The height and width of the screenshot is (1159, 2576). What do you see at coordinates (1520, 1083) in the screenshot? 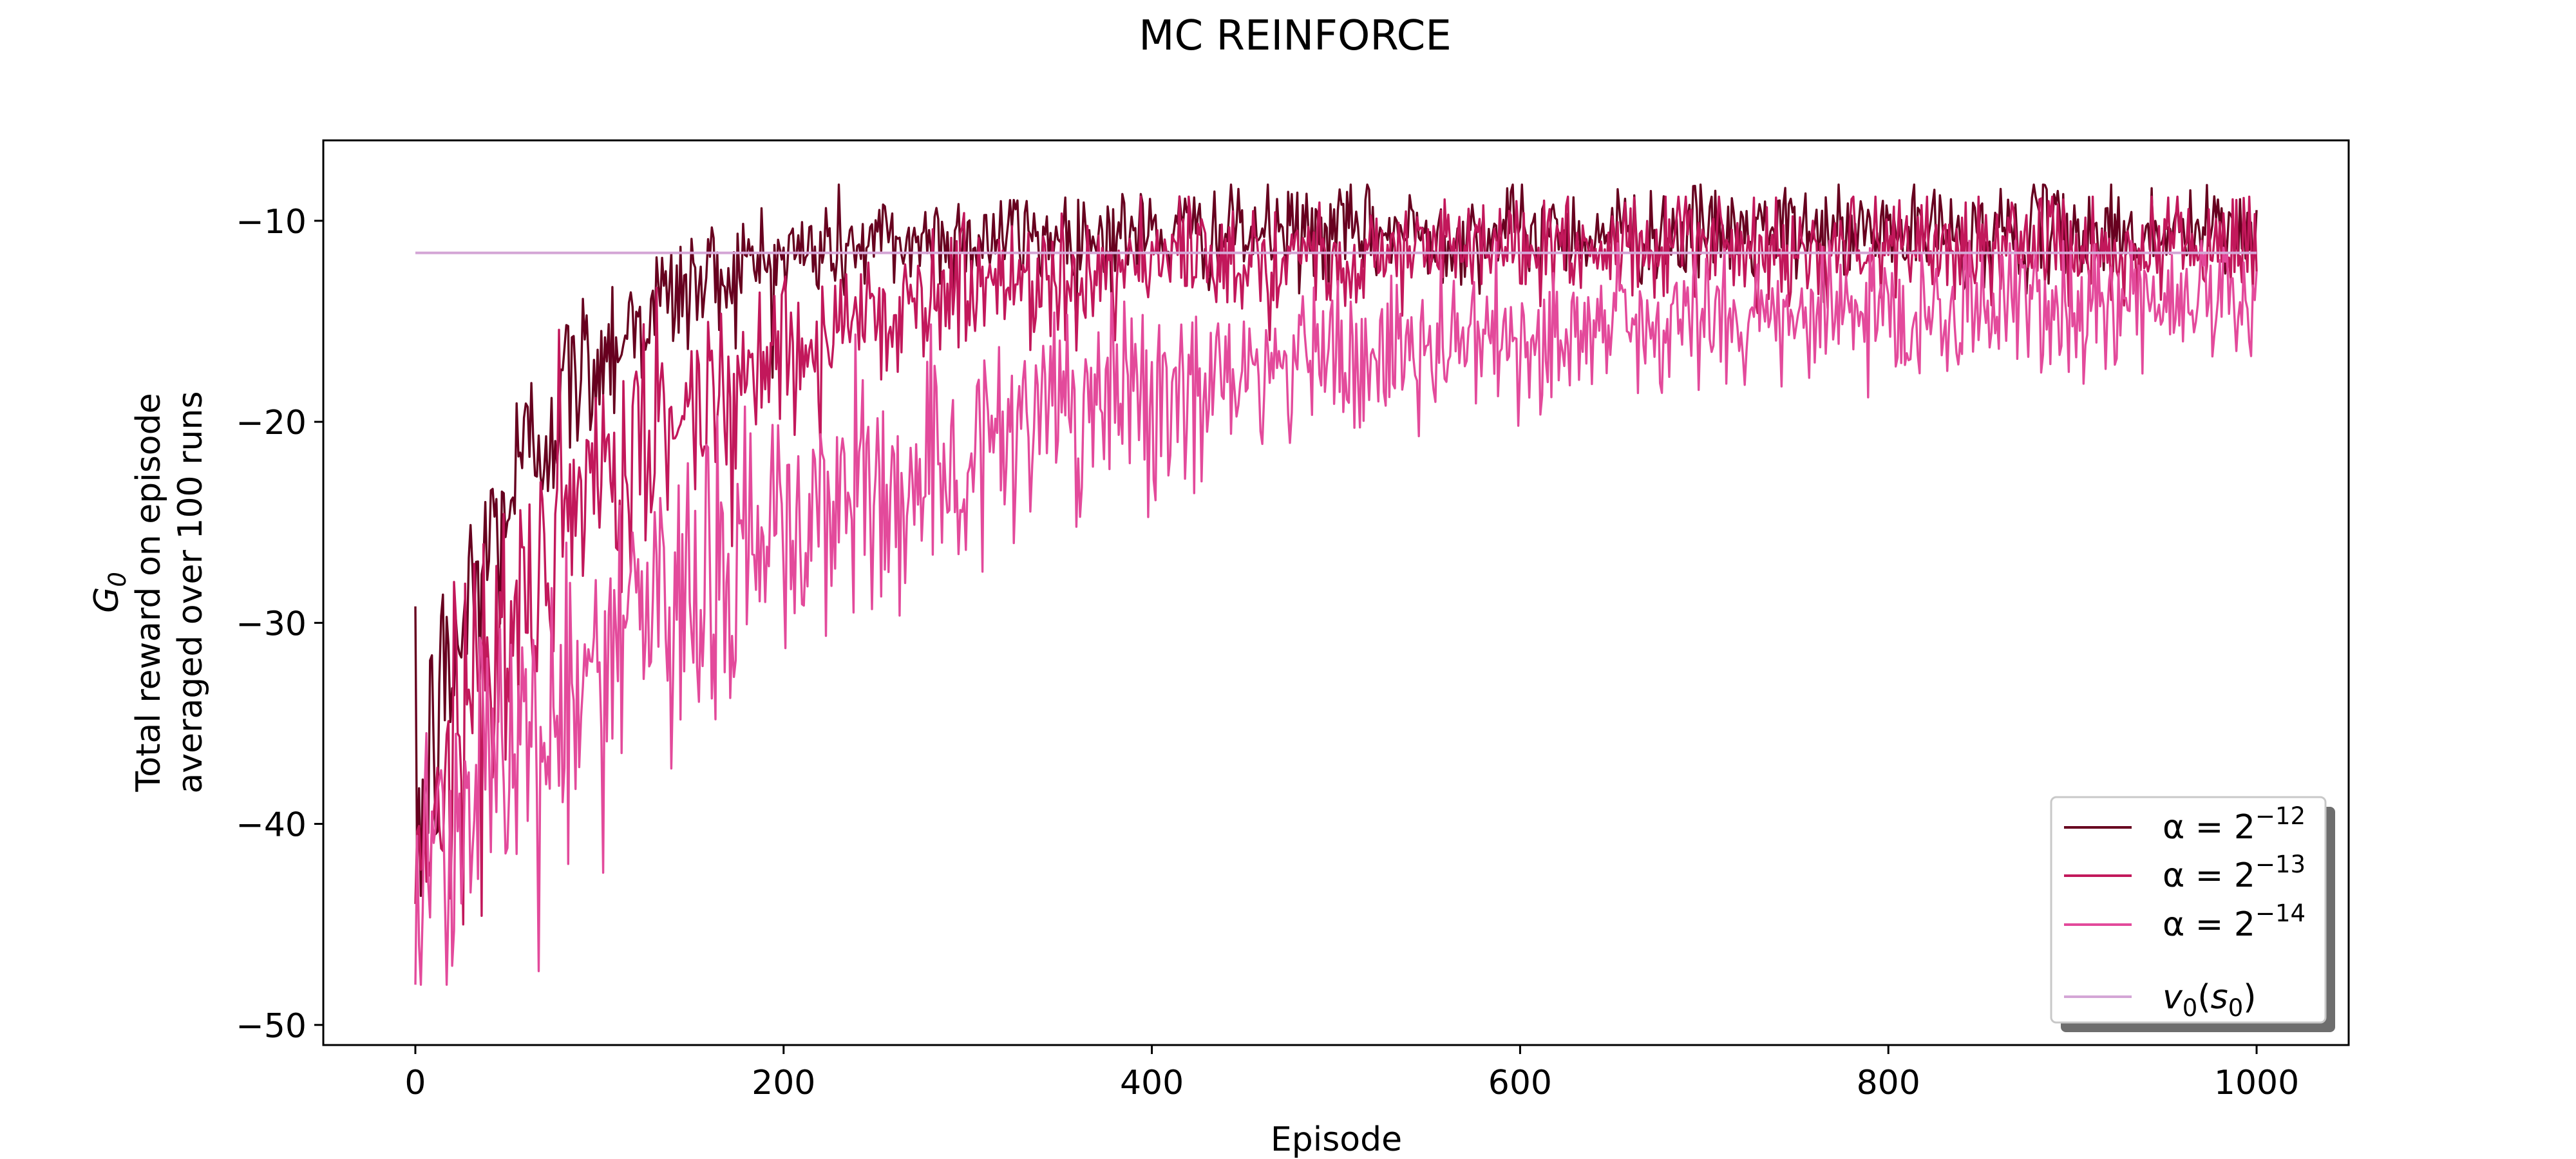
I see `x-tick-label: 600` at bounding box center [1520, 1083].